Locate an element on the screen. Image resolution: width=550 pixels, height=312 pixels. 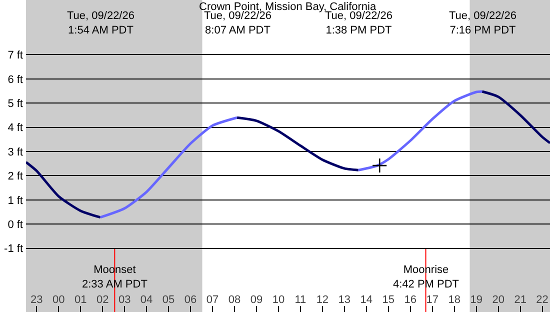
x-tick-label: 09 is located at coordinates (256, 300).